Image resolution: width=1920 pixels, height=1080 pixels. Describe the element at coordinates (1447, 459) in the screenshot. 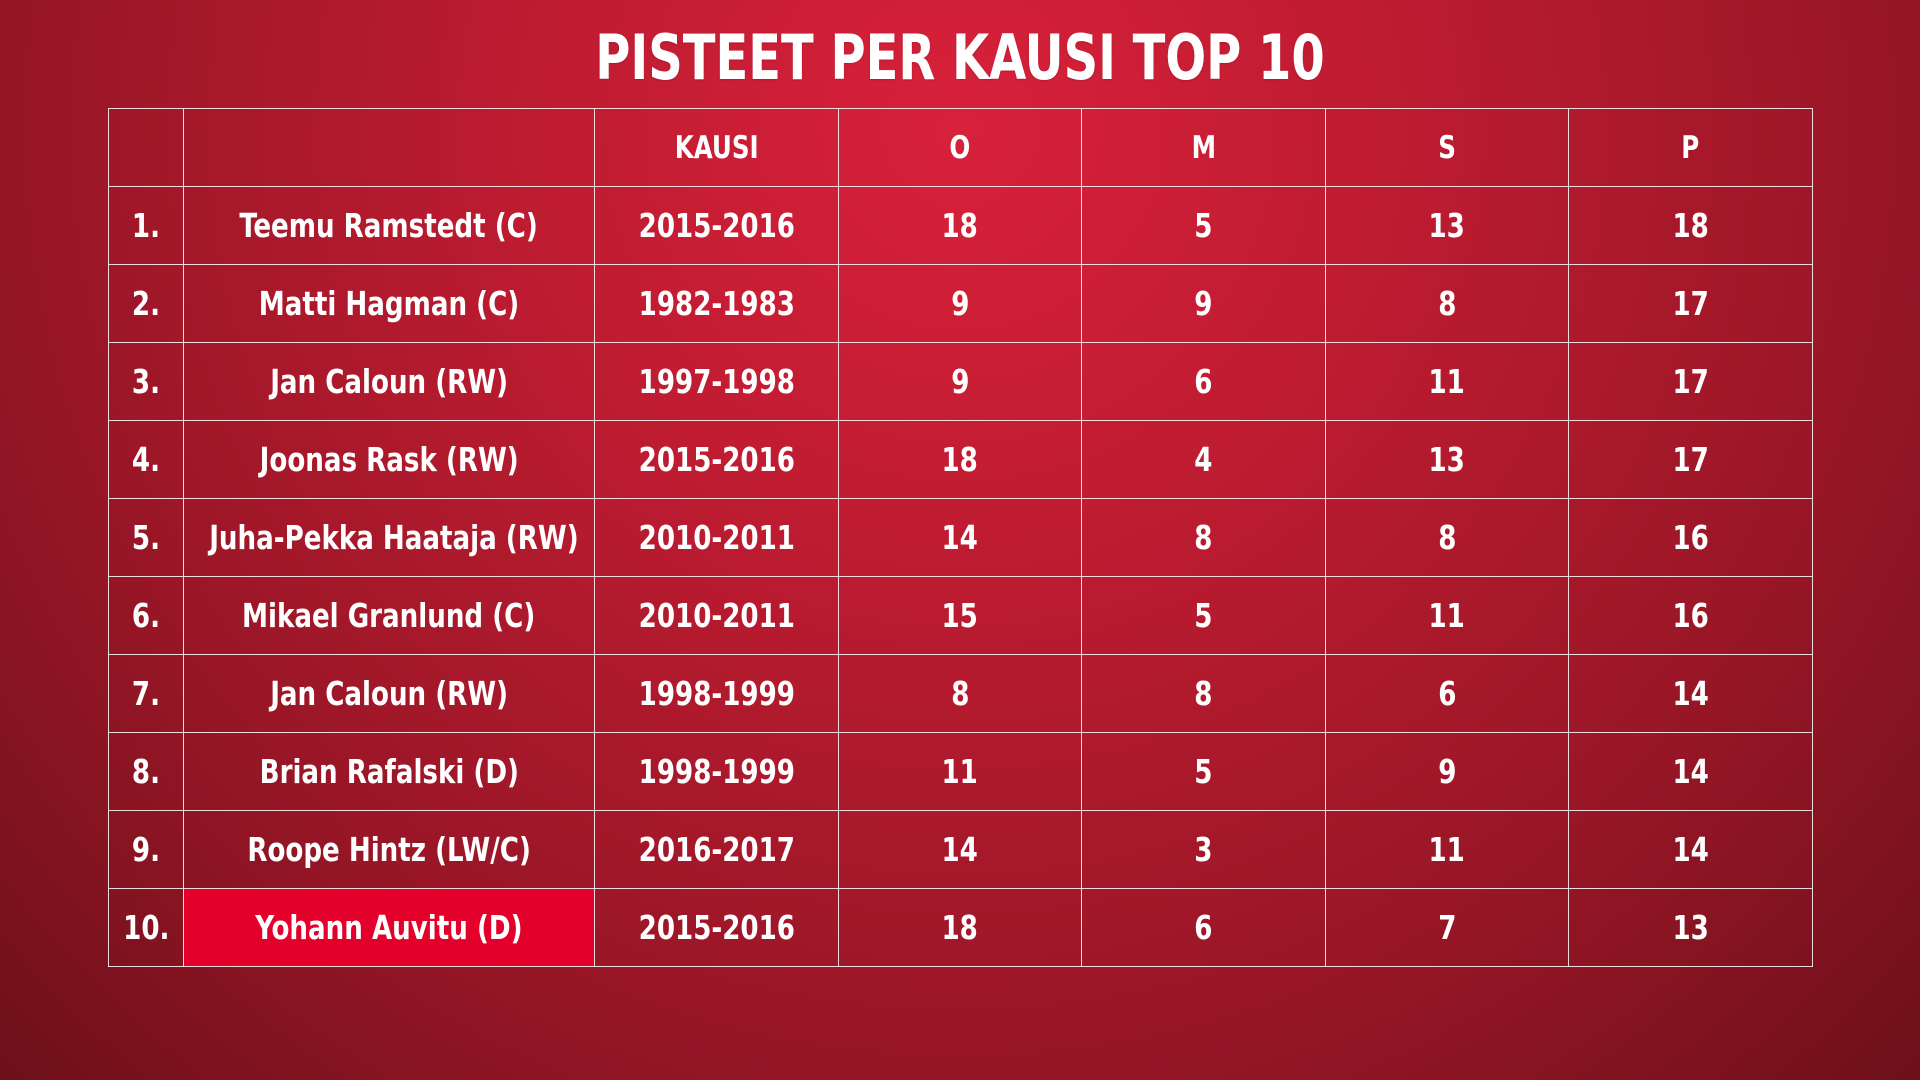

I see `assists-cell: 13` at that location.